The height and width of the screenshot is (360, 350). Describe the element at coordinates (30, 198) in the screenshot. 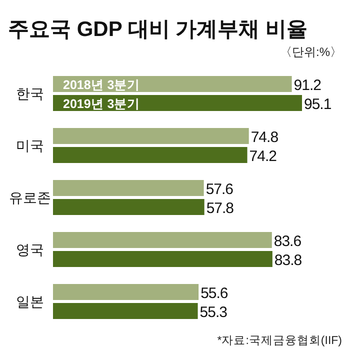

I see `category-label: 유로존` at that location.